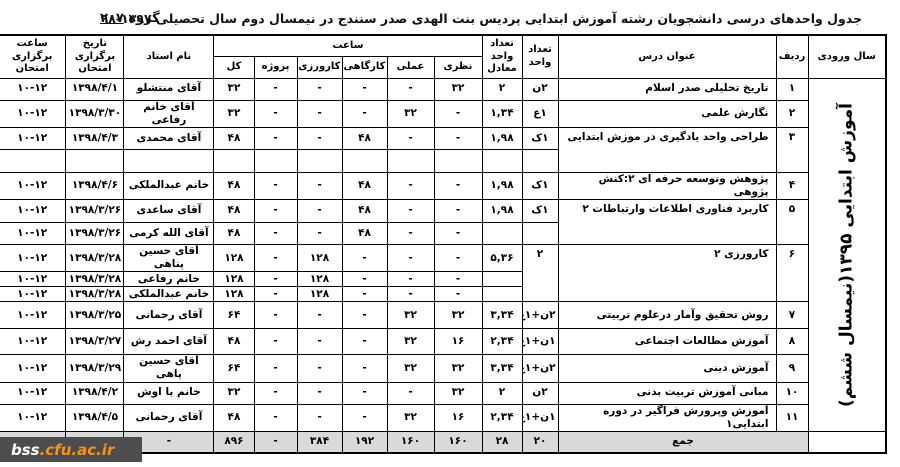  I want to click on table-cell: ۶, so click(792, 273).